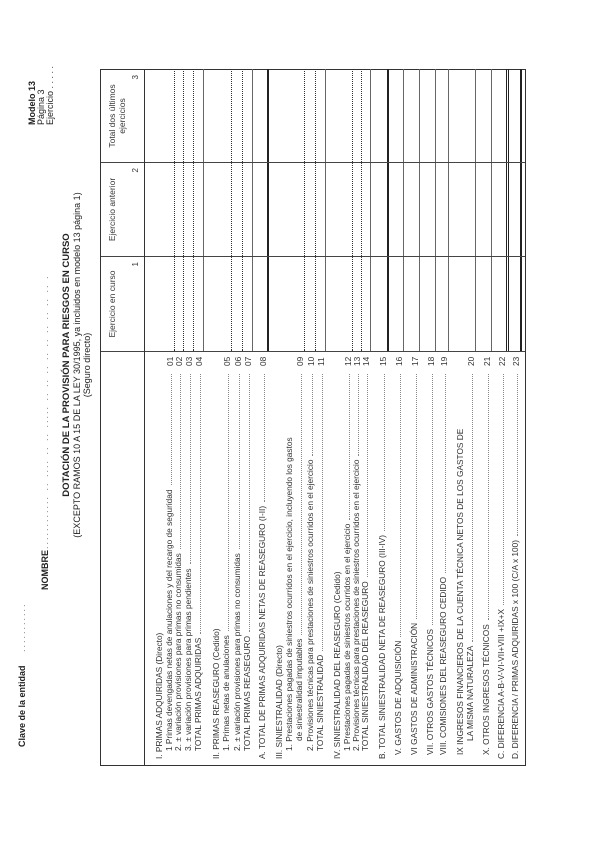  Describe the element at coordinates (435, 209) in the screenshot. I see `value-cell-18-col2` at that location.